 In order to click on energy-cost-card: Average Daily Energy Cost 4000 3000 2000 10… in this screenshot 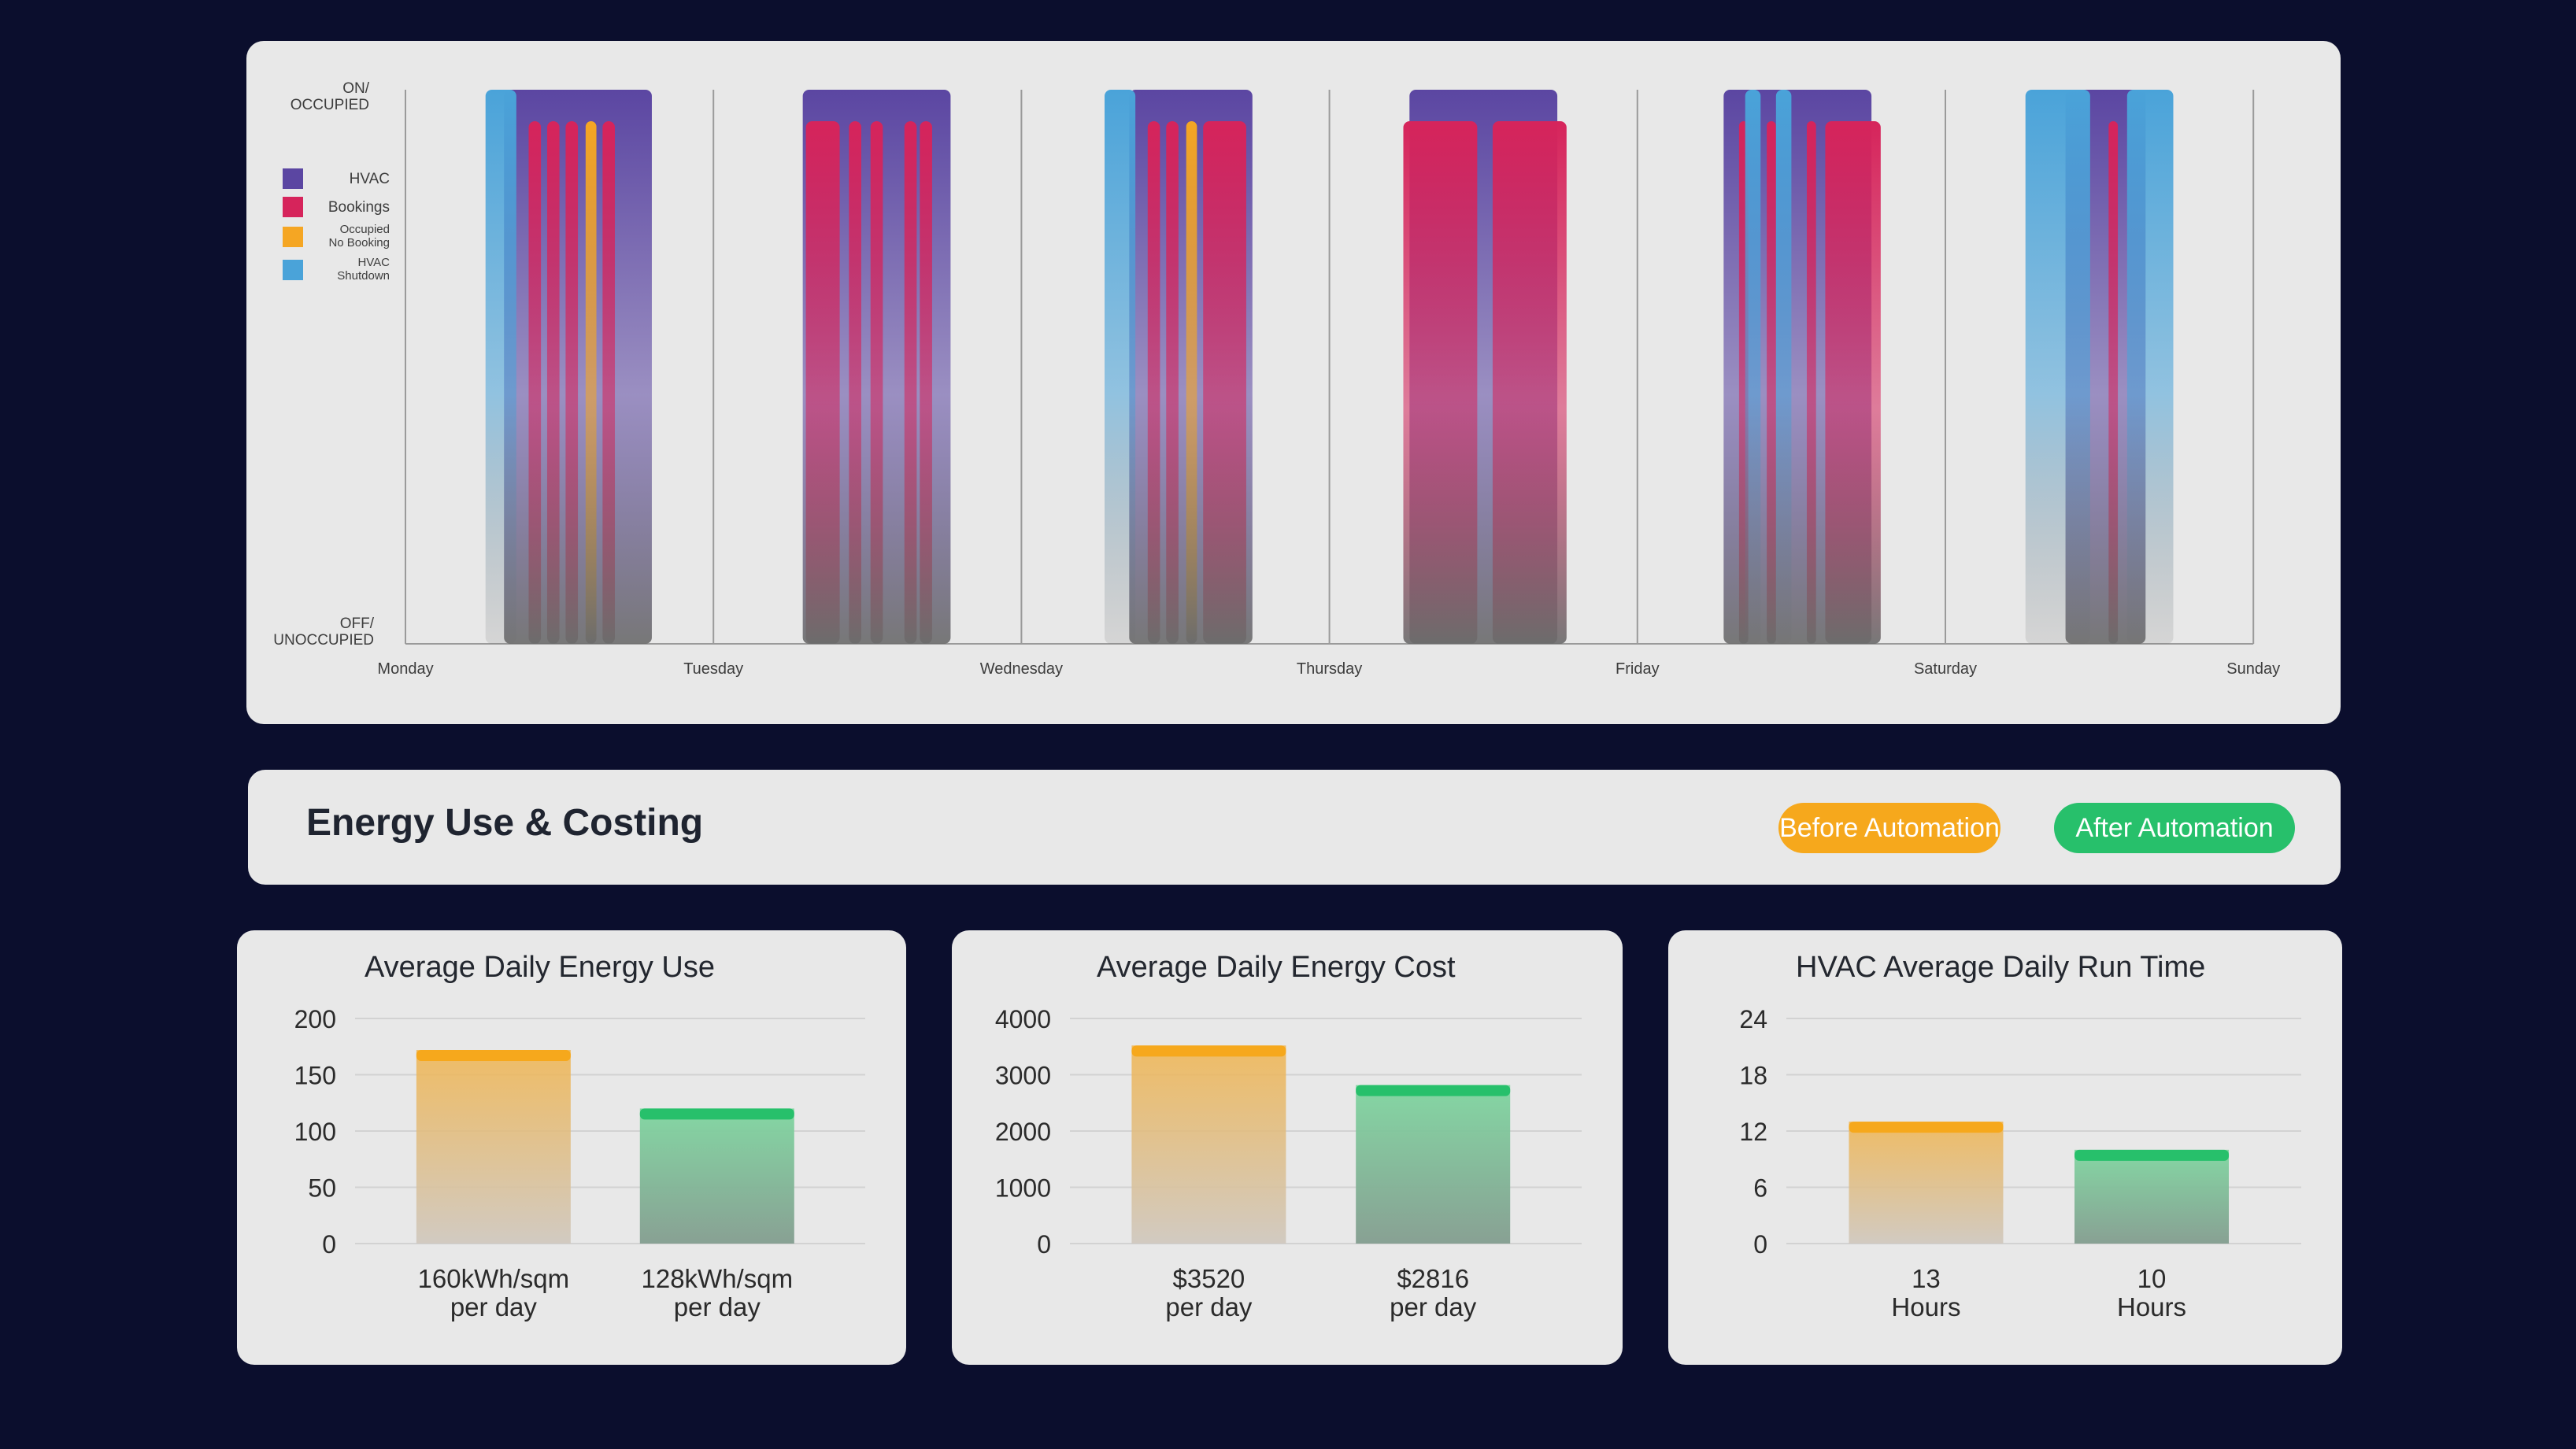, I will do `click(1287, 1147)`.